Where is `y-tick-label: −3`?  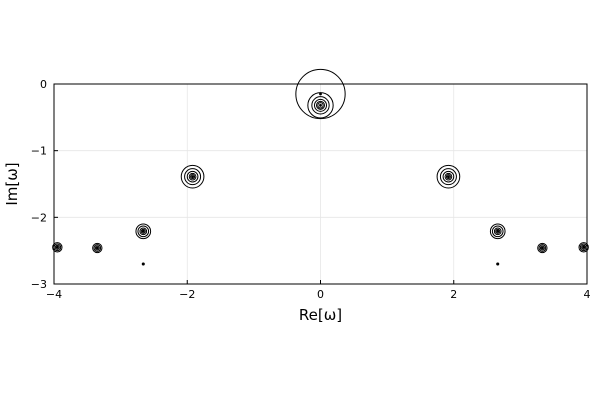 y-tick-label: −3 is located at coordinates (39, 284).